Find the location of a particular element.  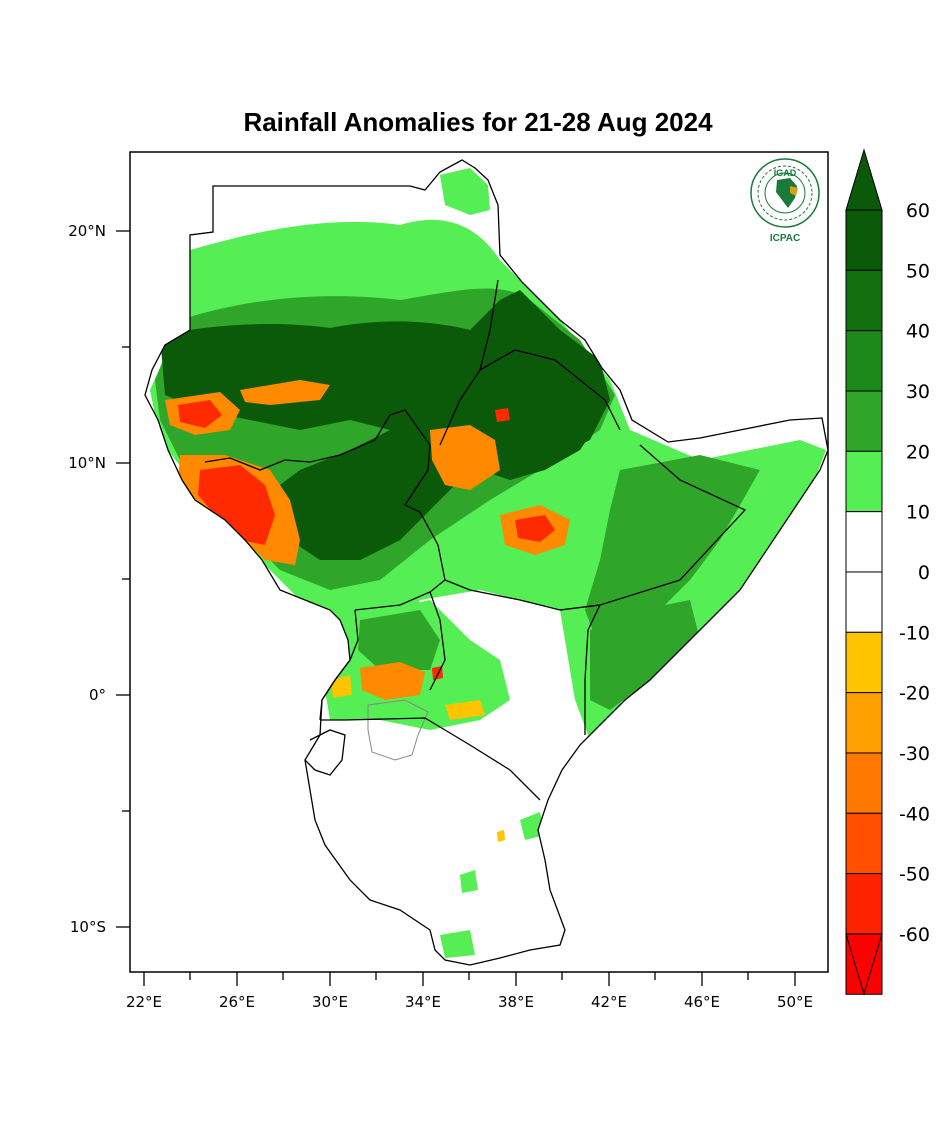

y-tick-label-20N: 20°N is located at coordinates (87, 231).